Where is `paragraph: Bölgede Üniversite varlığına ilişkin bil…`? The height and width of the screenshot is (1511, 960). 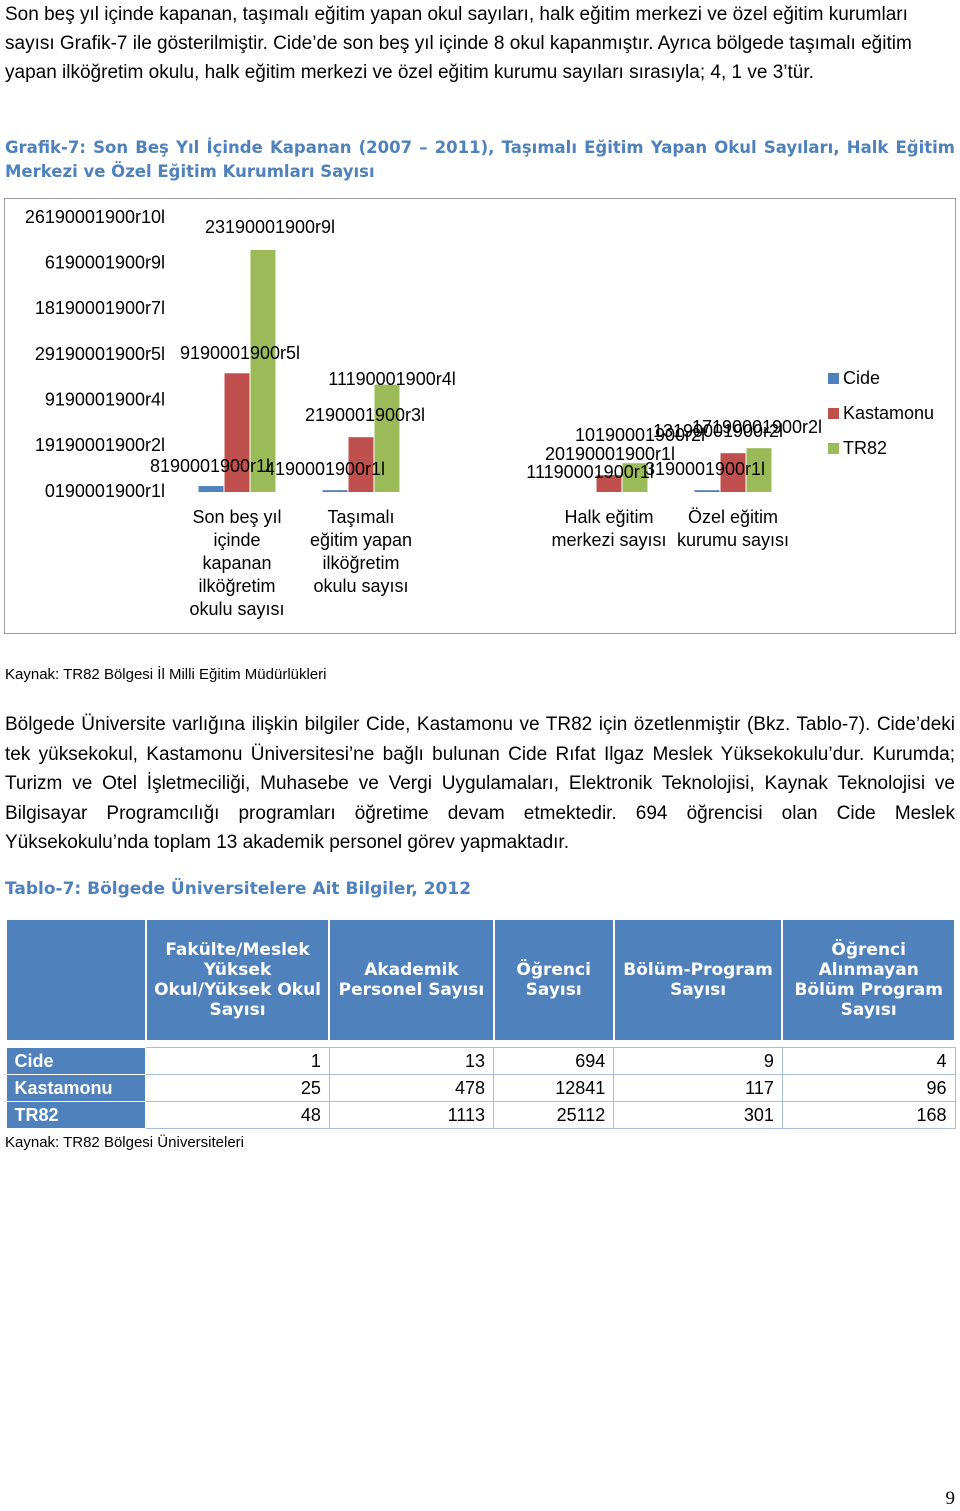 paragraph: Bölgede Üniversite varlığına ilişkin bil… is located at coordinates (480, 783).